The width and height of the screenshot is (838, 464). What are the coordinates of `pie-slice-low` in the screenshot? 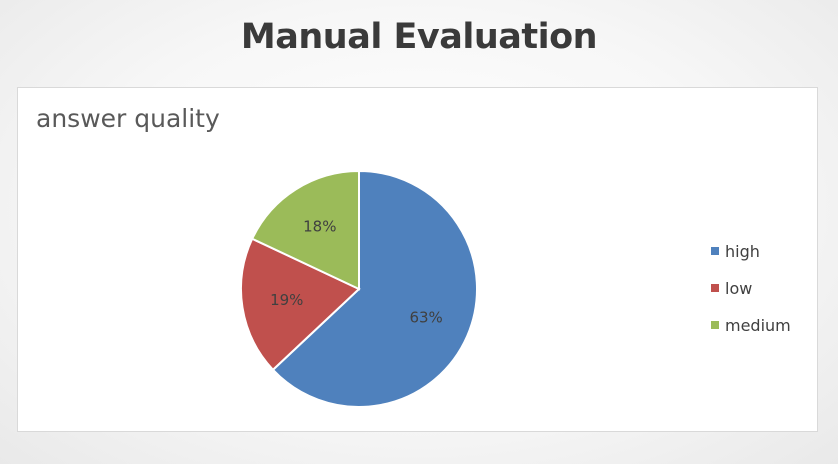 It's located at (300, 304).